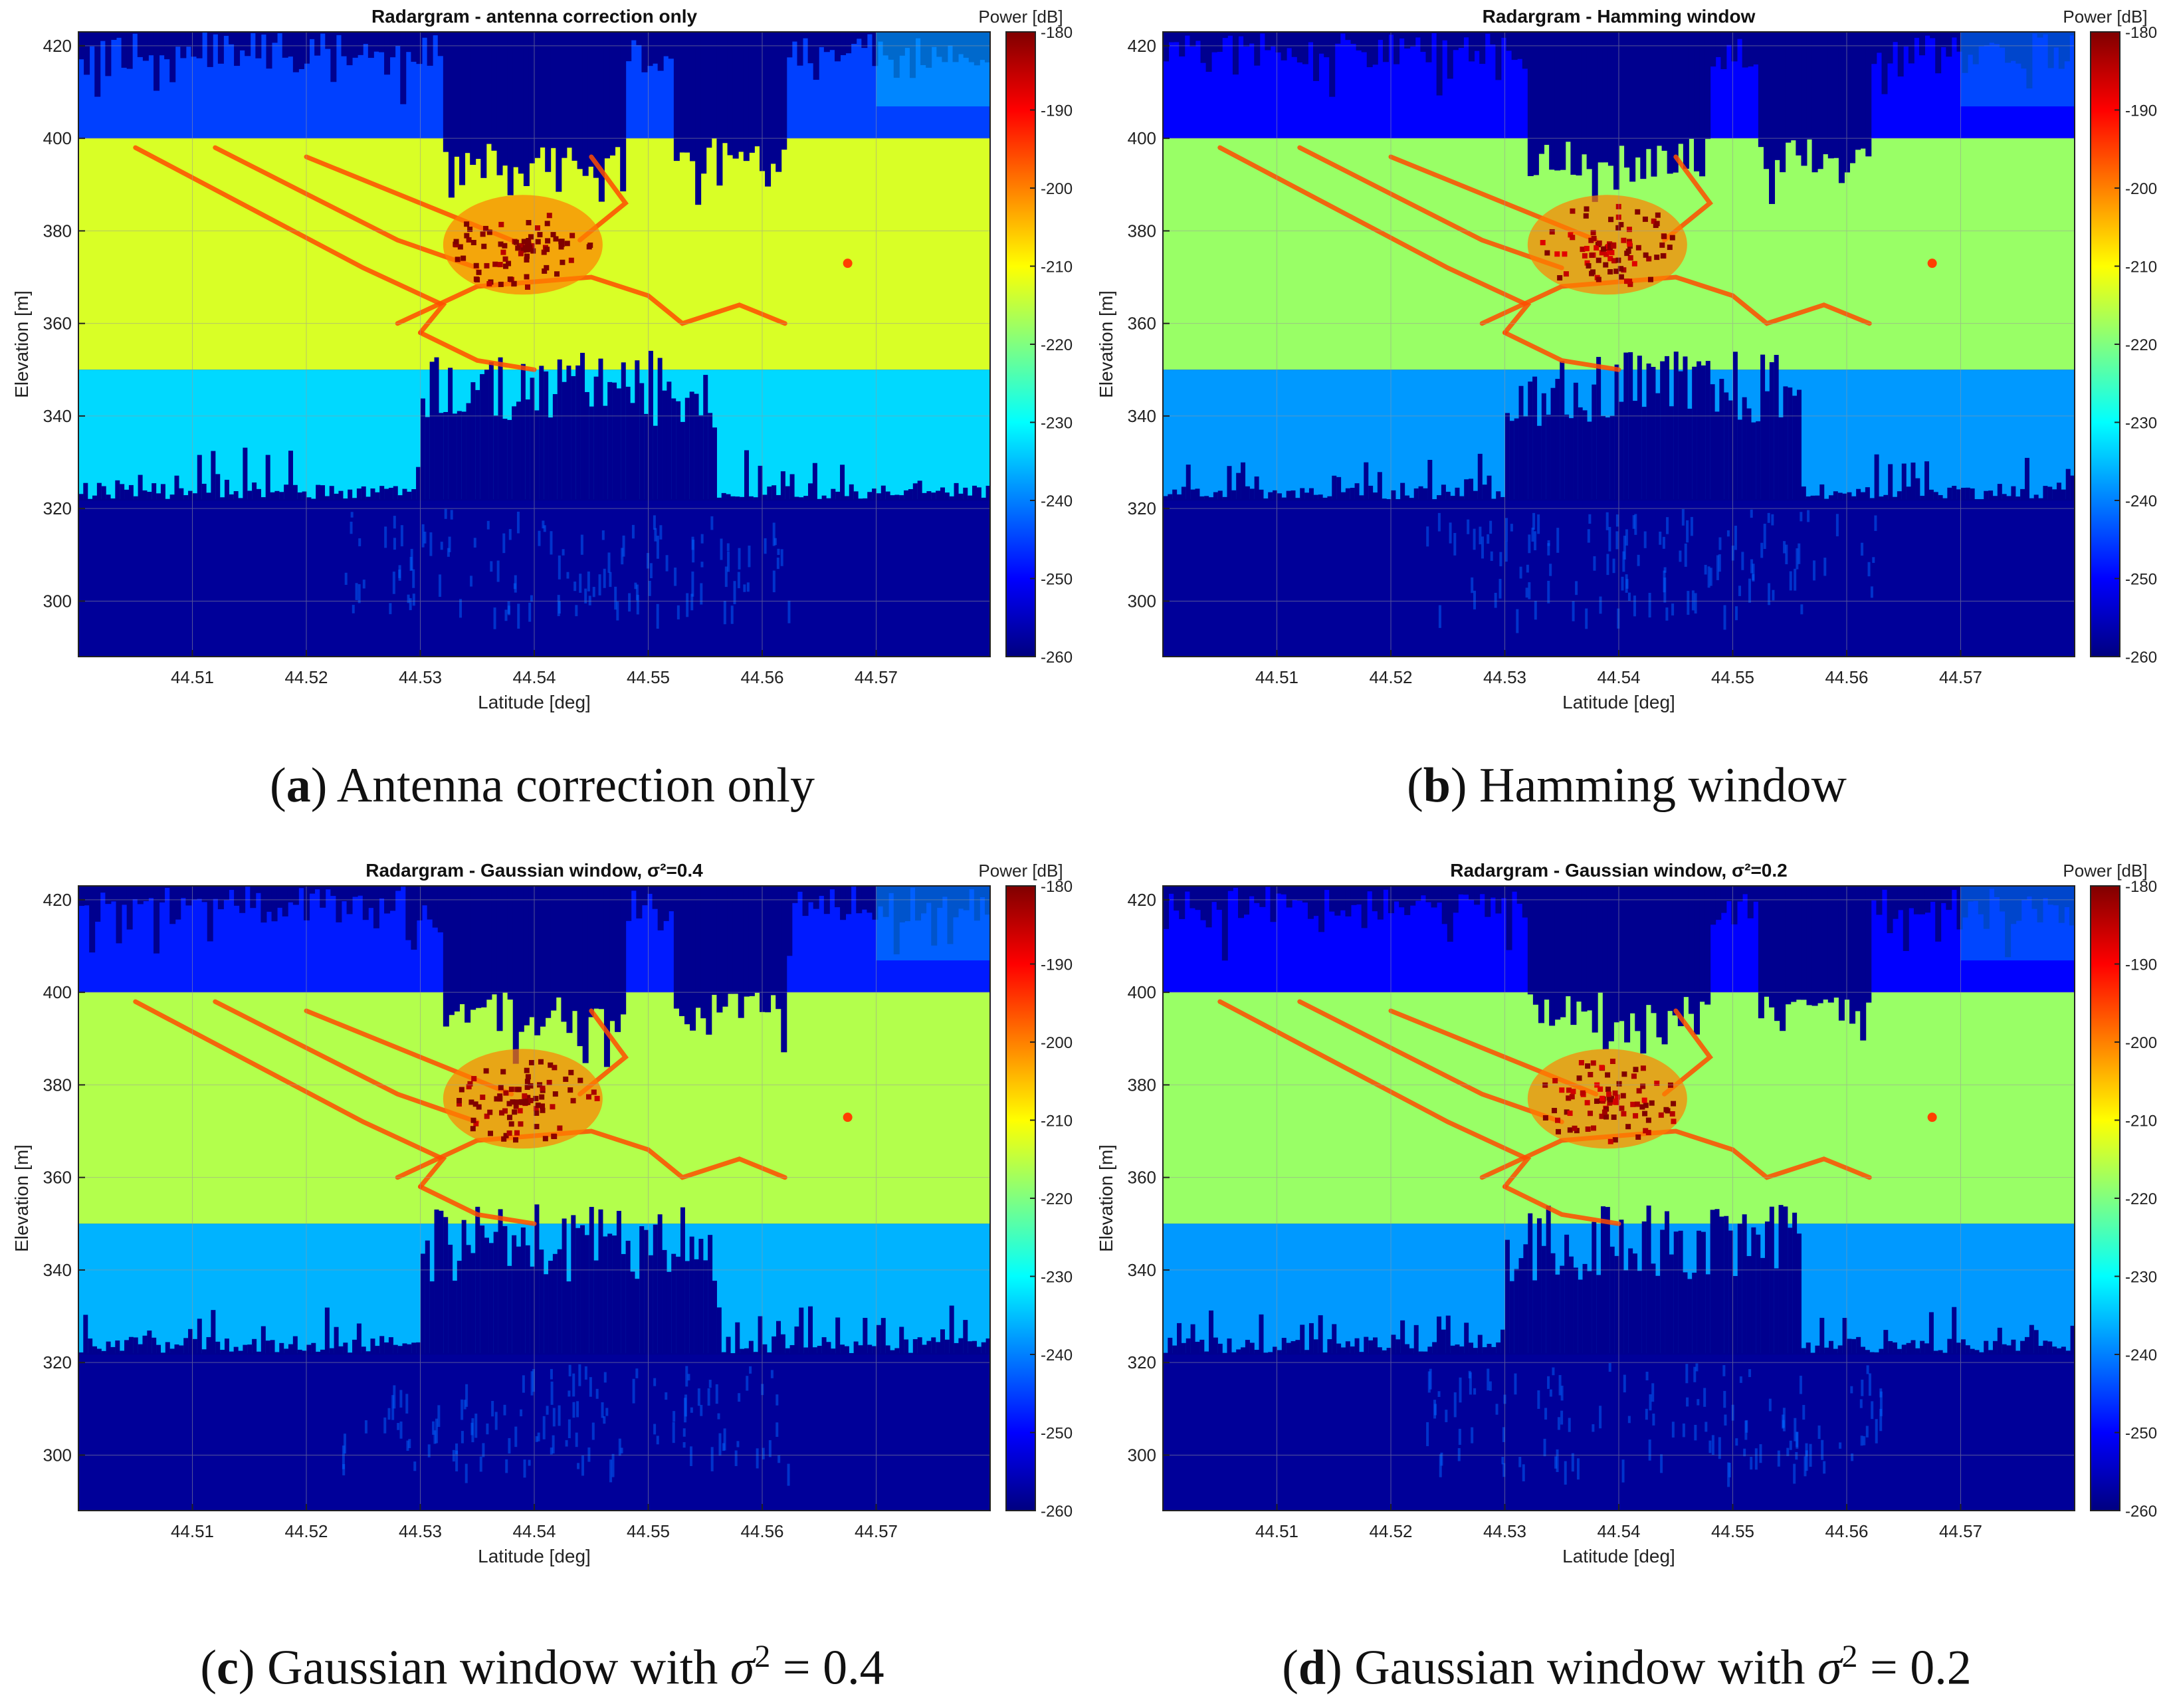 The image size is (2169, 1708). Describe the element at coordinates (2141, 189) in the screenshot. I see `colorbar-tick-label: -200` at that location.